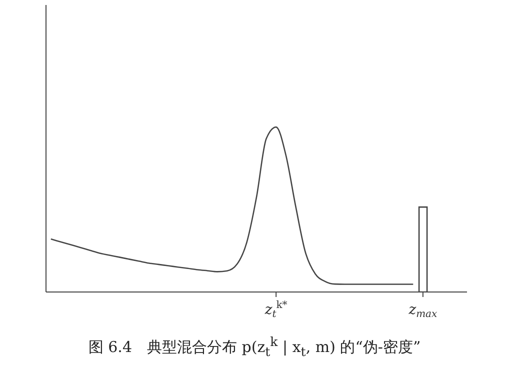  Describe the element at coordinates (423, 311) in the screenshot. I see `x-tick-label: z$_{max}$` at that location.